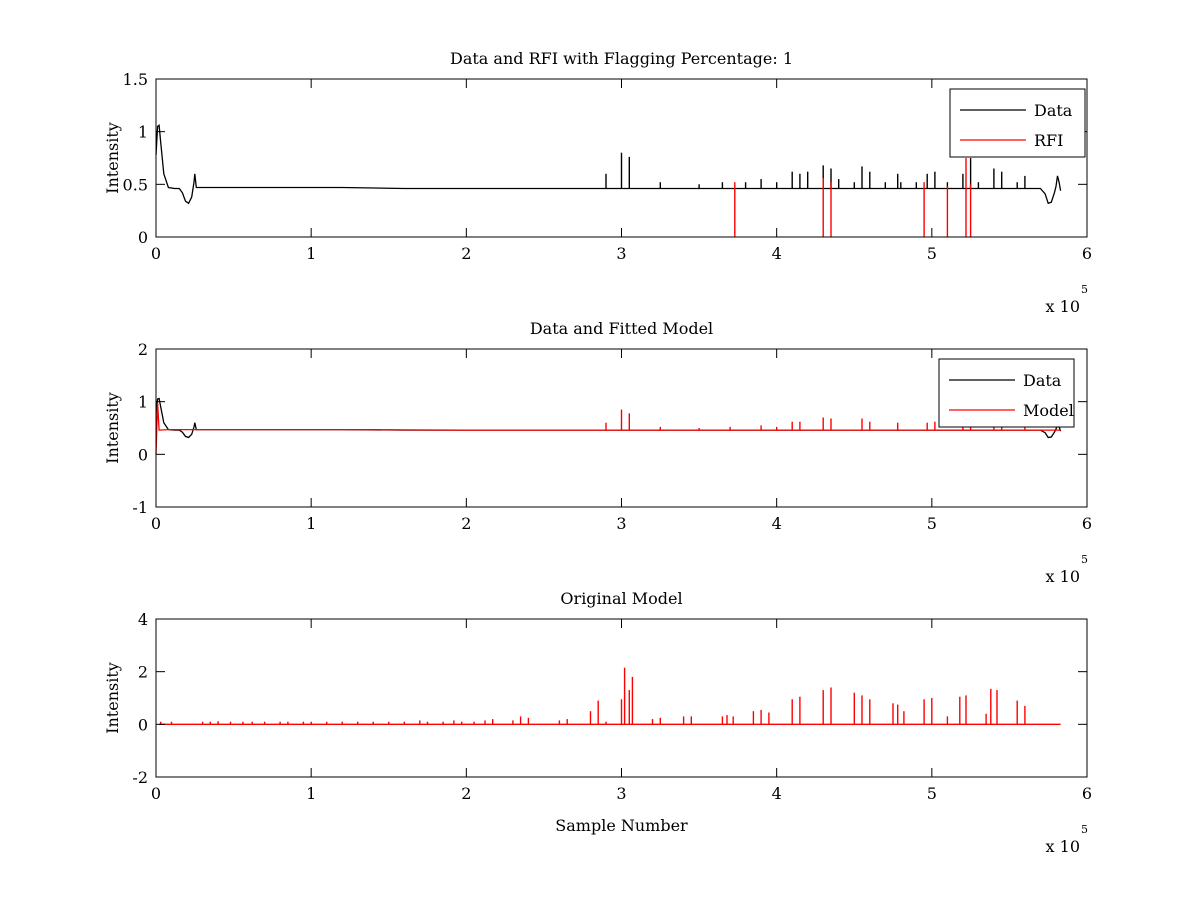 The image size is (1200, 900). Describe the element at coordinates (140, 777) in the screenshot. I see `y-tick-label: -2` at that location.